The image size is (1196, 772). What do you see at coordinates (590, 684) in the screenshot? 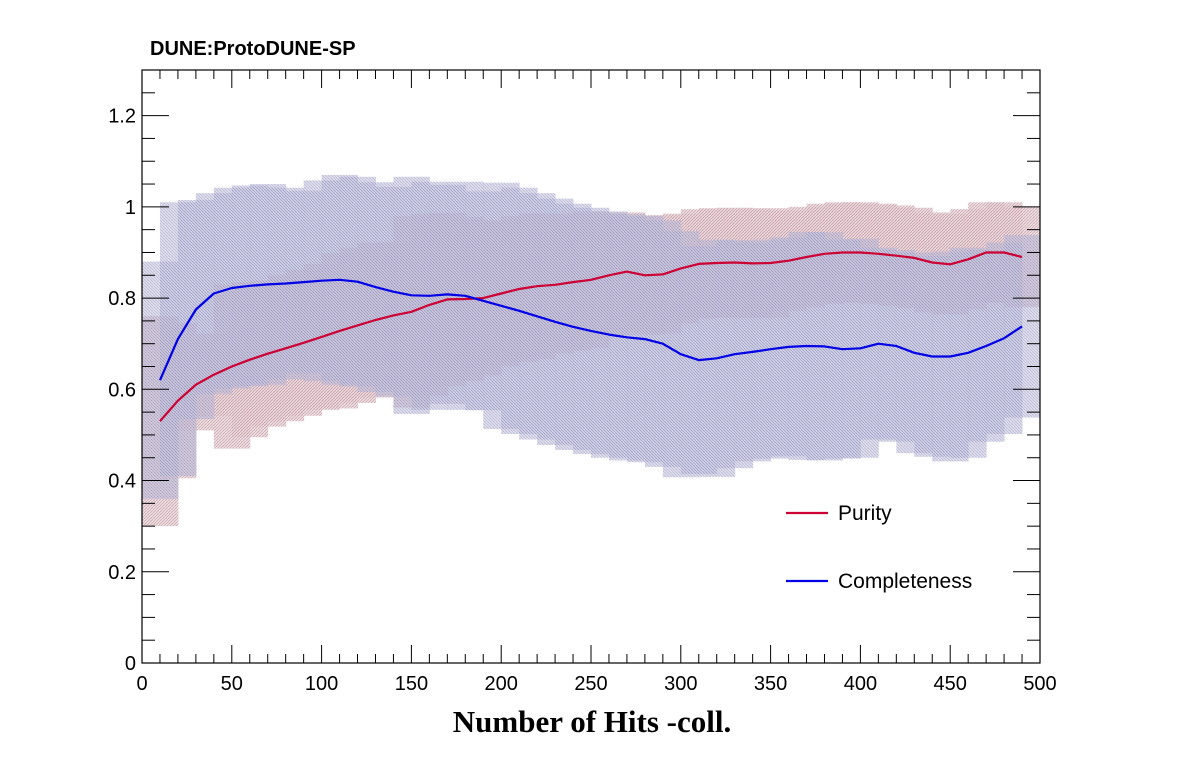
I see `x-tick-label: 250` at bounding box center [590, 684].